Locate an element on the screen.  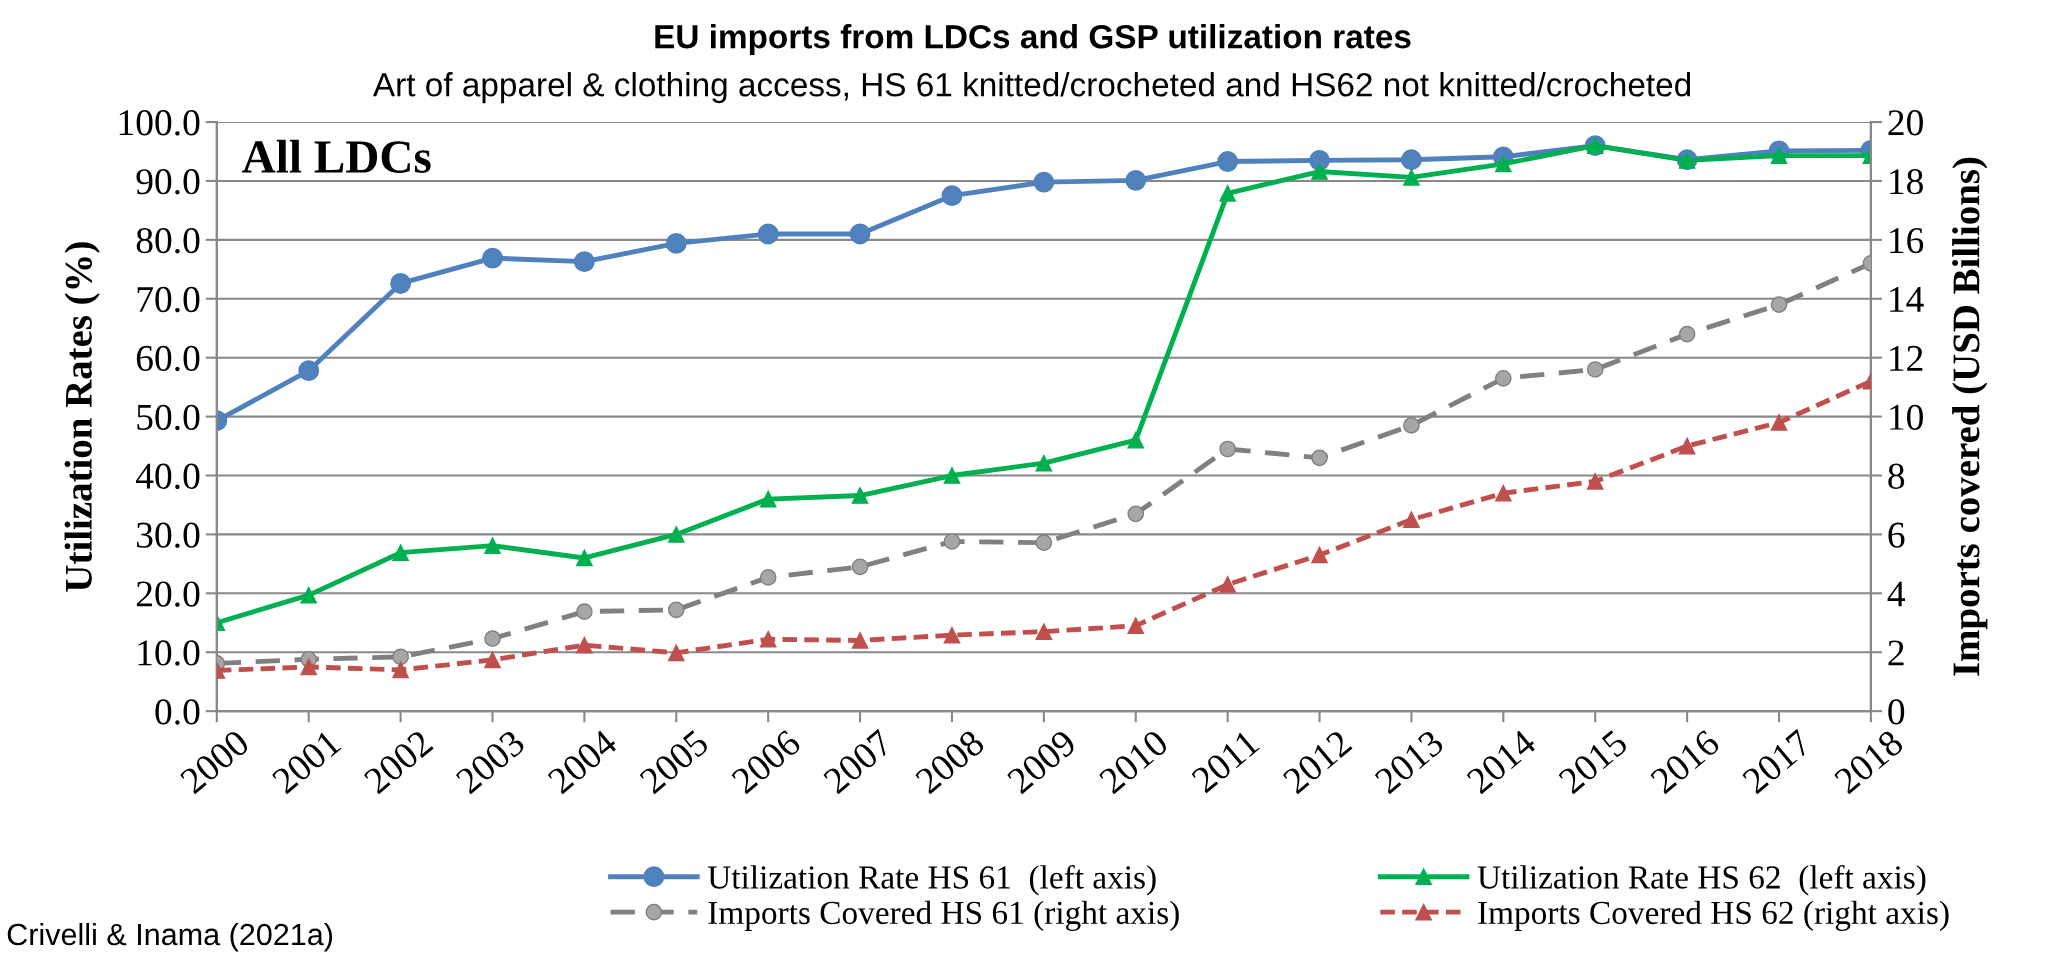
y-axis-title: Utilization Rates (%) is located at coordinates (82, 417).